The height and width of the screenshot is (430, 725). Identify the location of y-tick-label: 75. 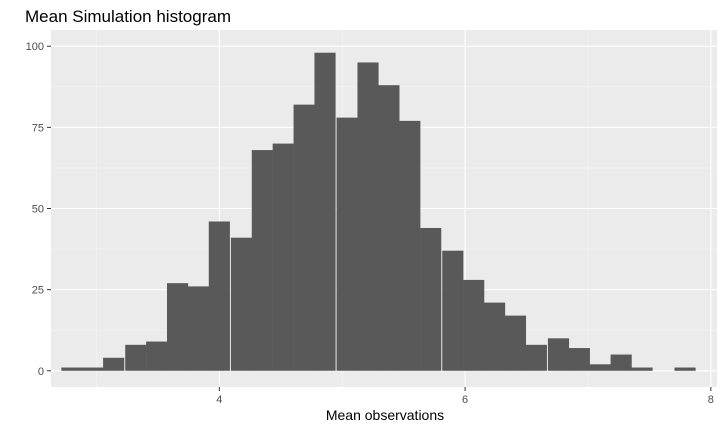
(38, 128).